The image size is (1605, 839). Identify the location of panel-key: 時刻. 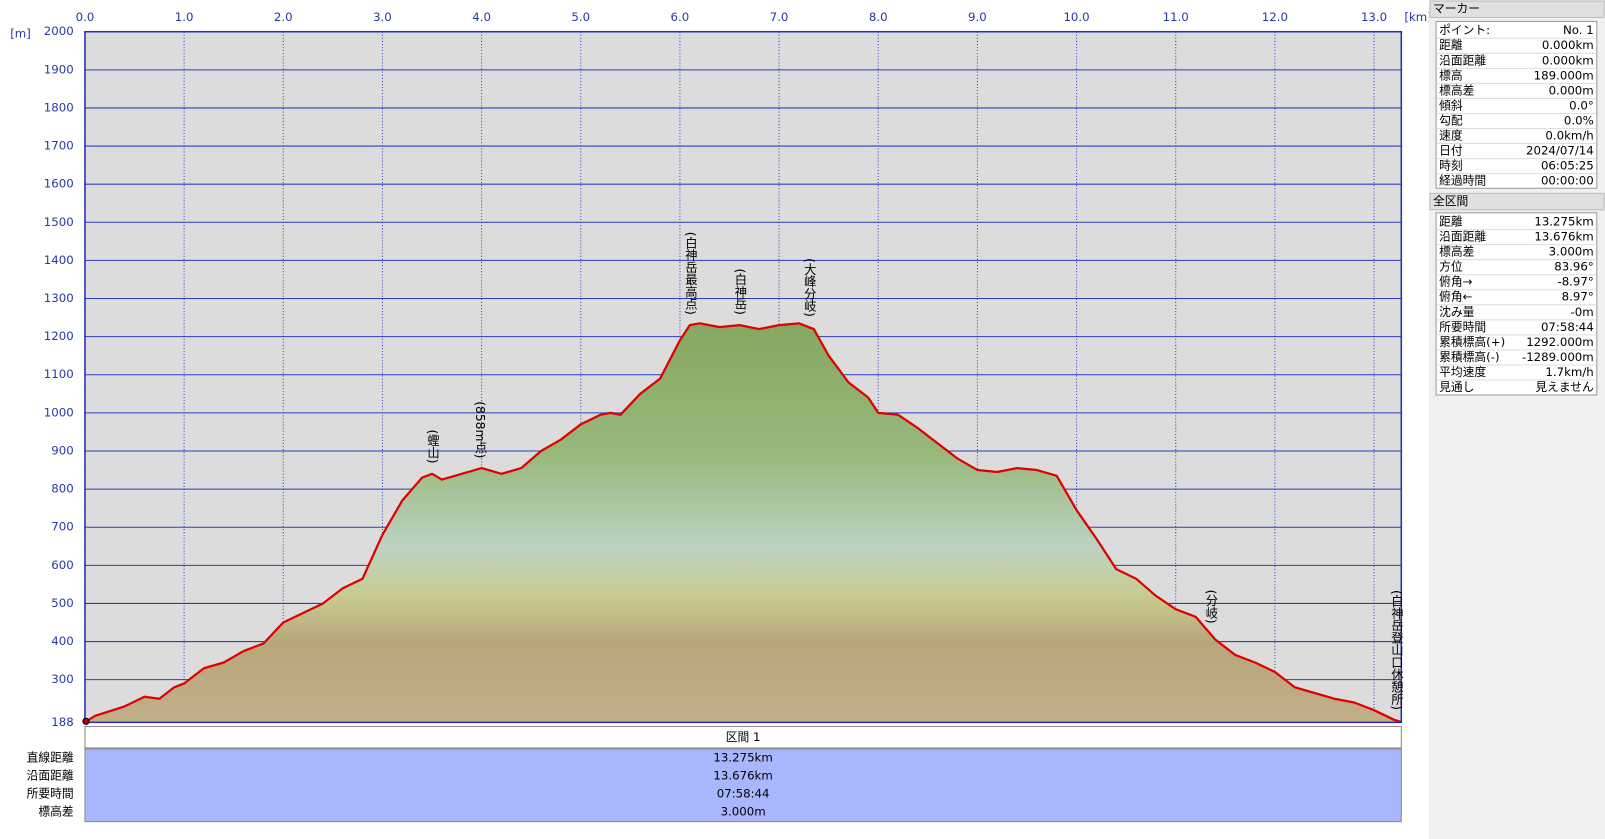
(1451, 166).